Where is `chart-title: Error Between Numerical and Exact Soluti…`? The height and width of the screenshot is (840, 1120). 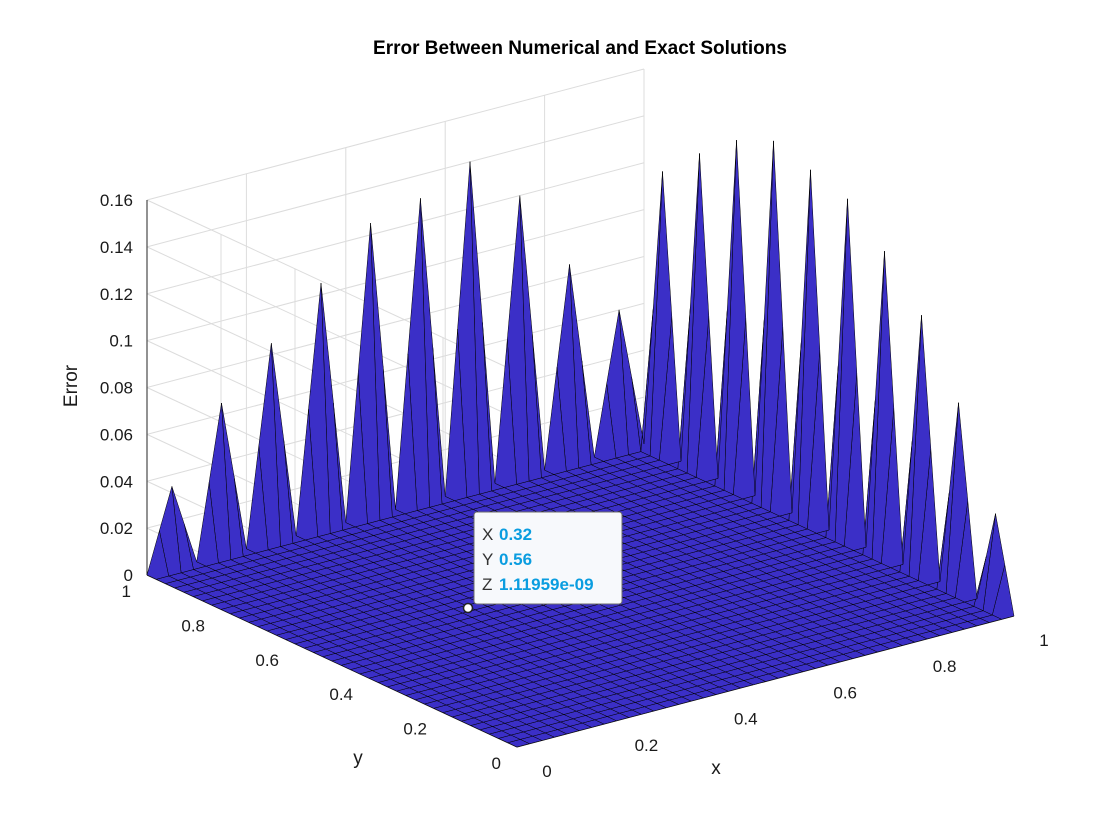 chart-title: Error Between Numerical and Exact Soluti… is located at coordinates (580, 48).